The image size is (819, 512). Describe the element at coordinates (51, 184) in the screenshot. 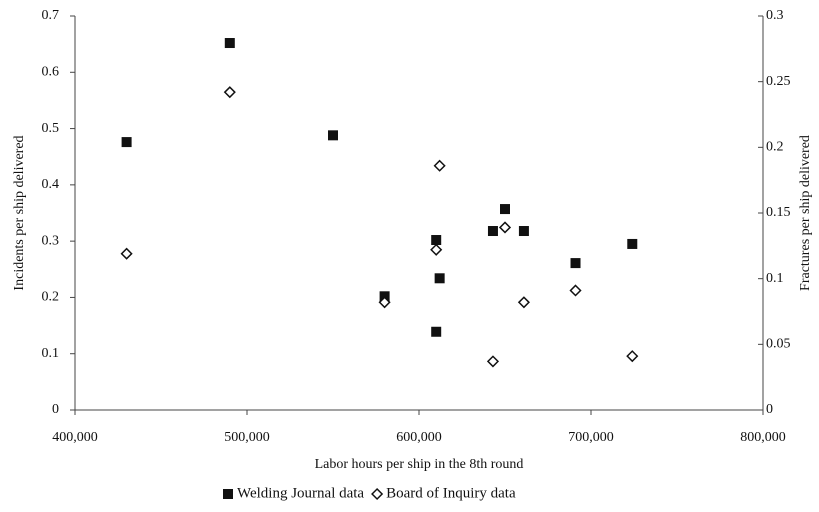

I see `y-tick-label: 0.4` at that location.